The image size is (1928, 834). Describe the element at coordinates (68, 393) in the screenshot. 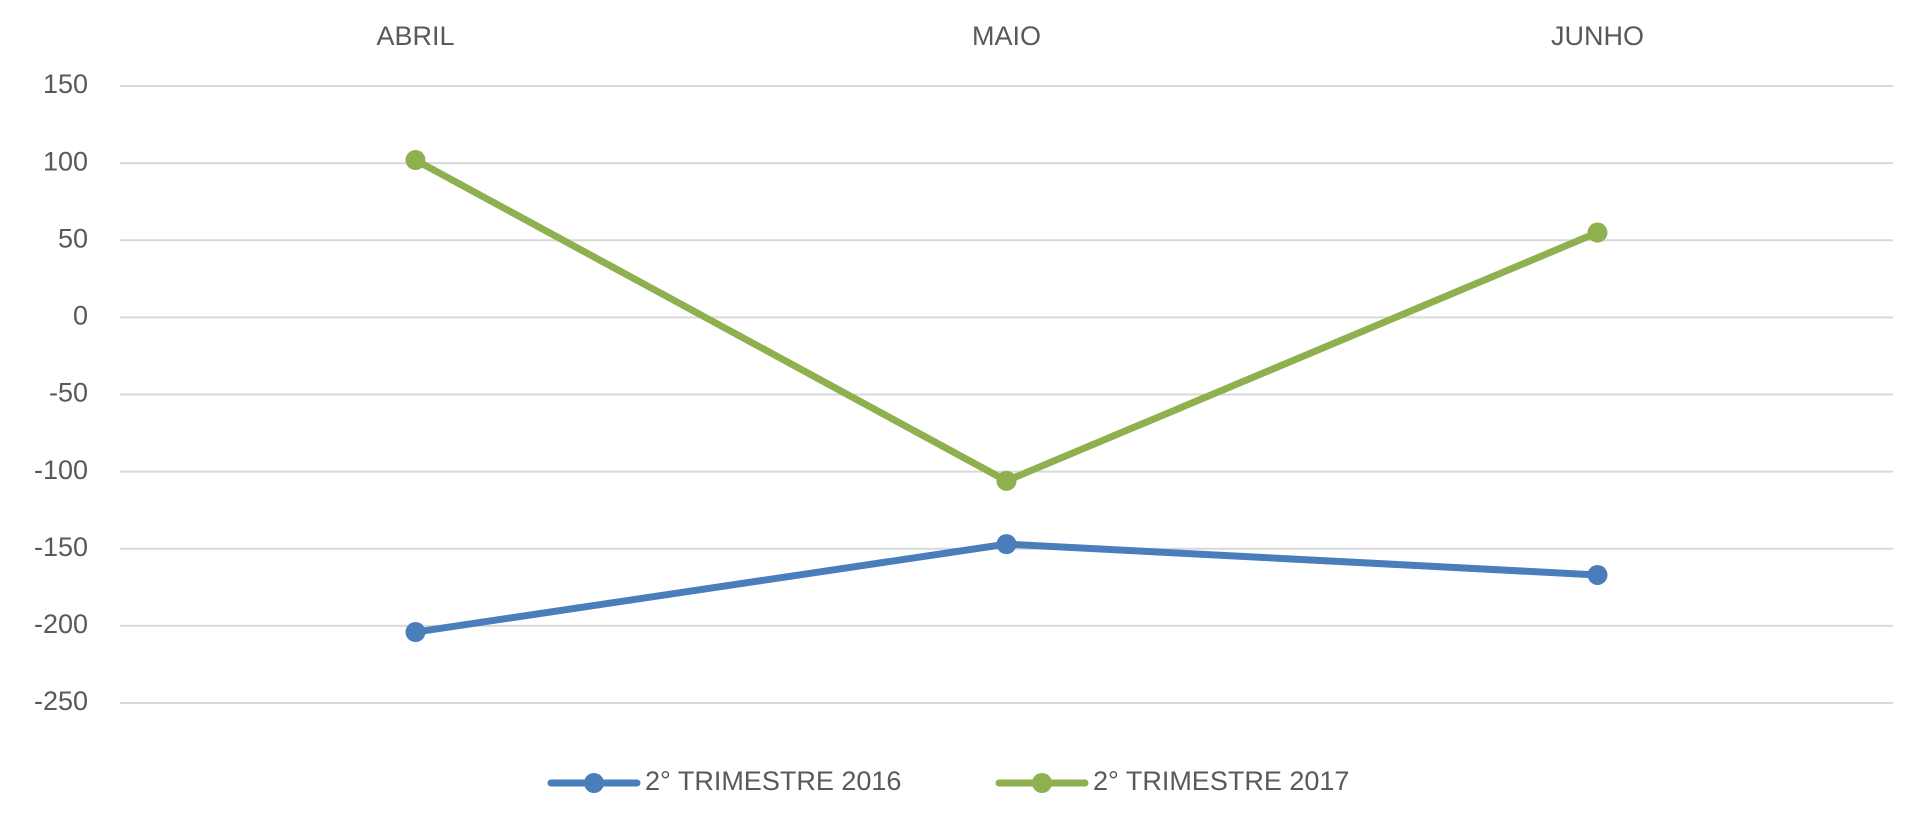

I see `y-tick-label: -50` at that location.